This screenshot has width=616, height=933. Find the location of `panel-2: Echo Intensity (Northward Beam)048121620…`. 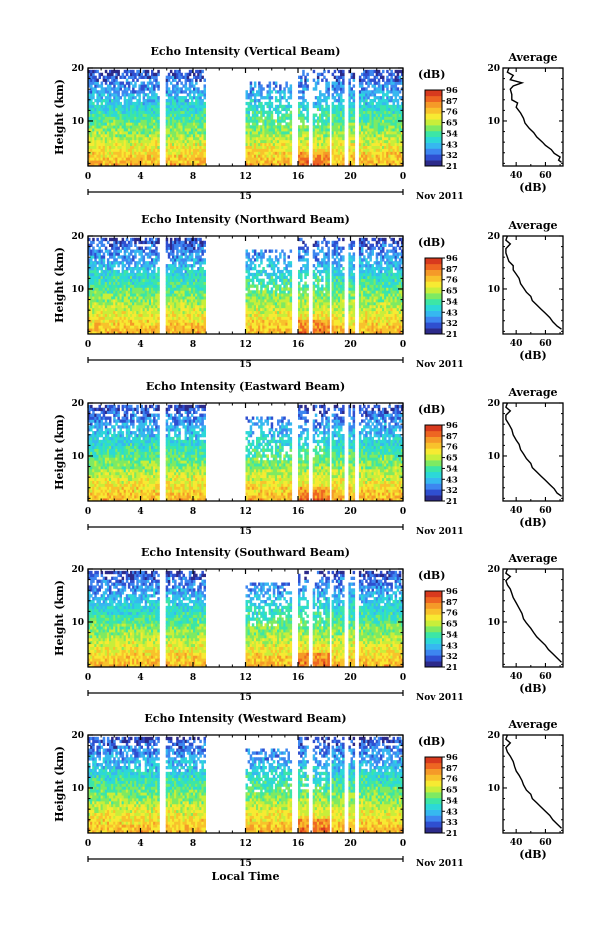

panel-2: Echo Intensity (Northward Beam)048121620… is located at coordinates (308, 291).